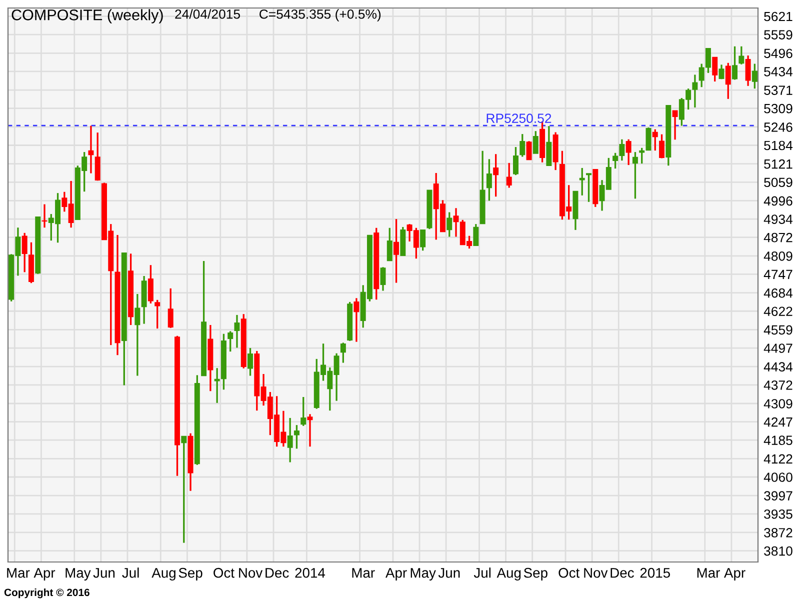  Describe the element at coordinates (778, 330) in the screenshot. I see `y-tick-label: 4559` at that location.